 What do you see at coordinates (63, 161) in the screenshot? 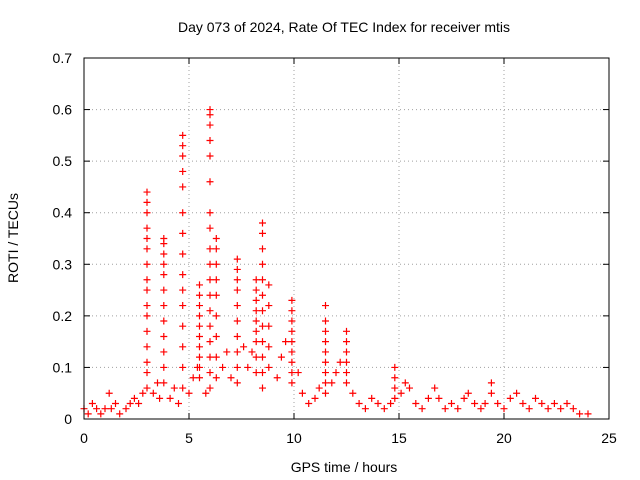
I see `y-tick-label: 0.5` at bounding box center [63, 161].